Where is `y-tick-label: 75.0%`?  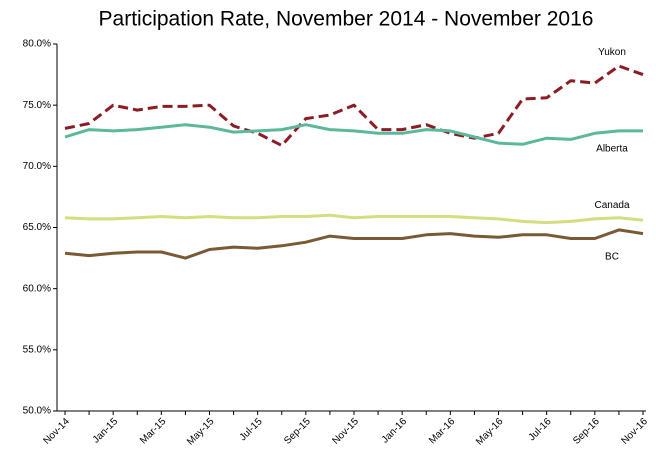 y-tick-label: 75.0% is located at coordinates (37, 105).